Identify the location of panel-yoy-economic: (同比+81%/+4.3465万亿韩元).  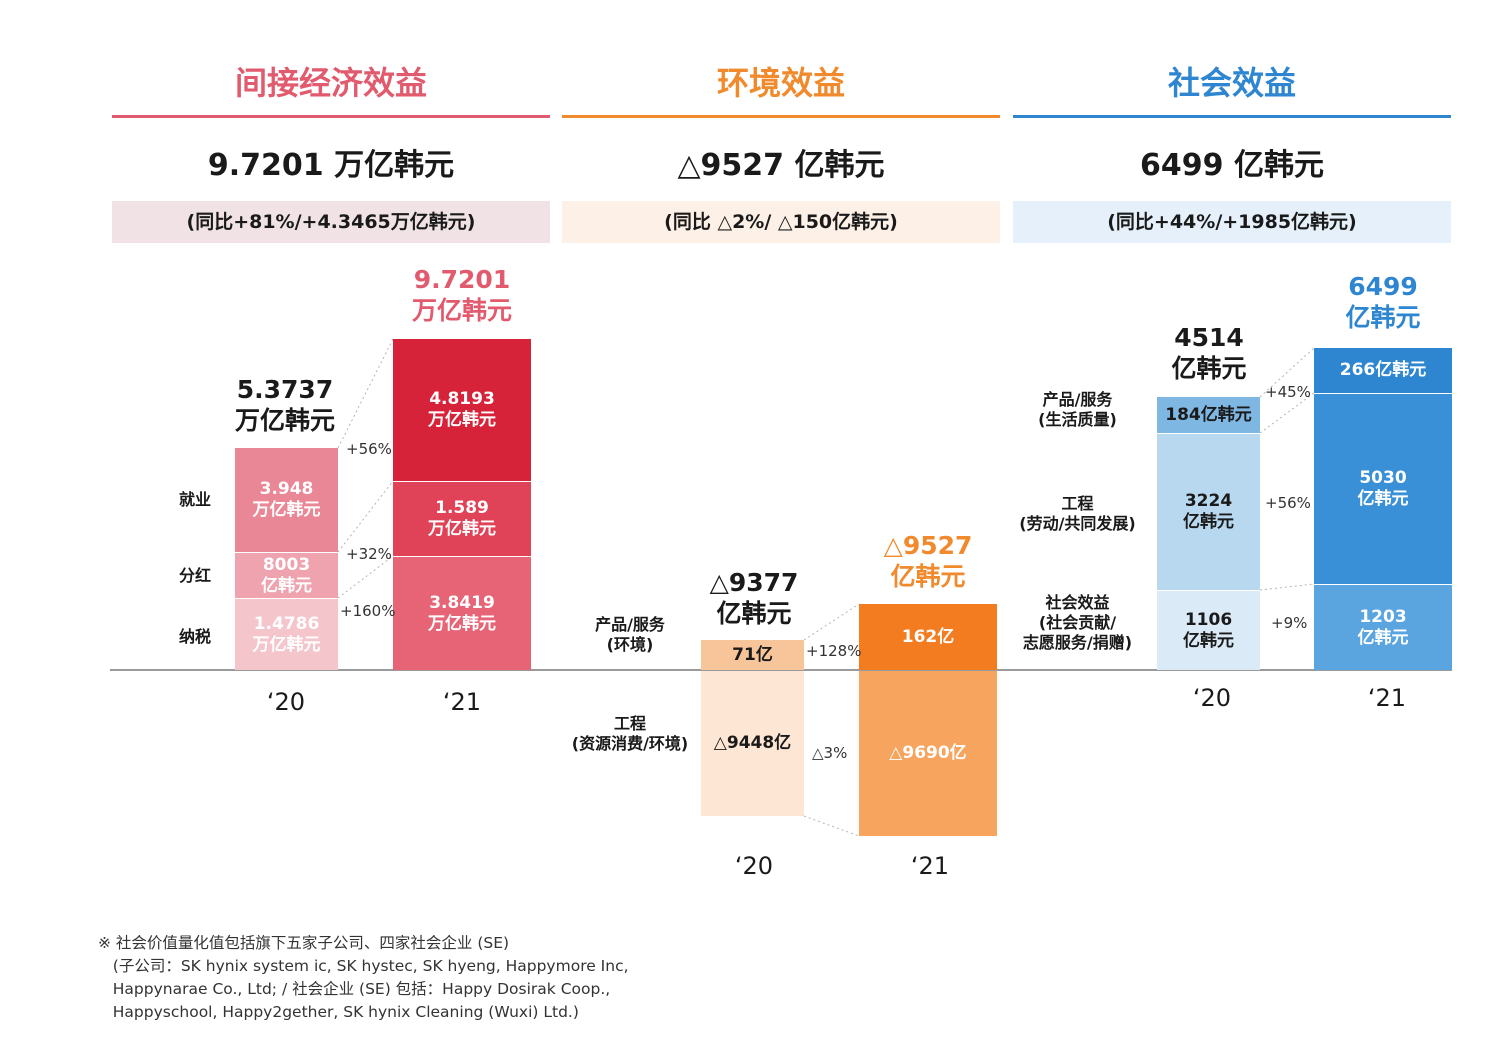
(331, 222).